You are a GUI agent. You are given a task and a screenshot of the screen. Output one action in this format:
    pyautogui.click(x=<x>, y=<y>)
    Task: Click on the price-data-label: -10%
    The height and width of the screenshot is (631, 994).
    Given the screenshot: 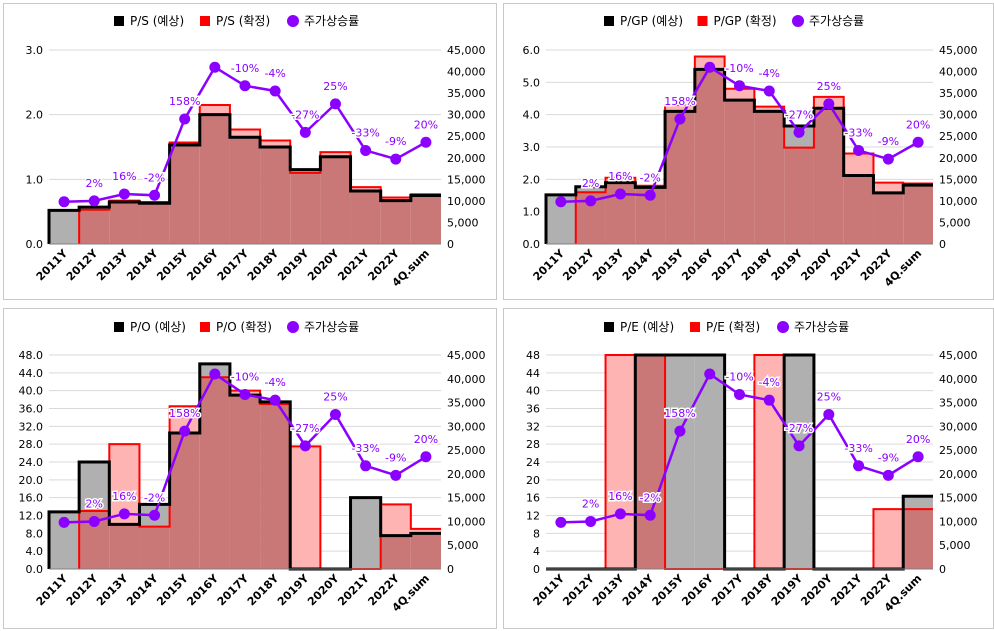 What is the action you would take?
    pyautogui.click(x=245, y=376)
    